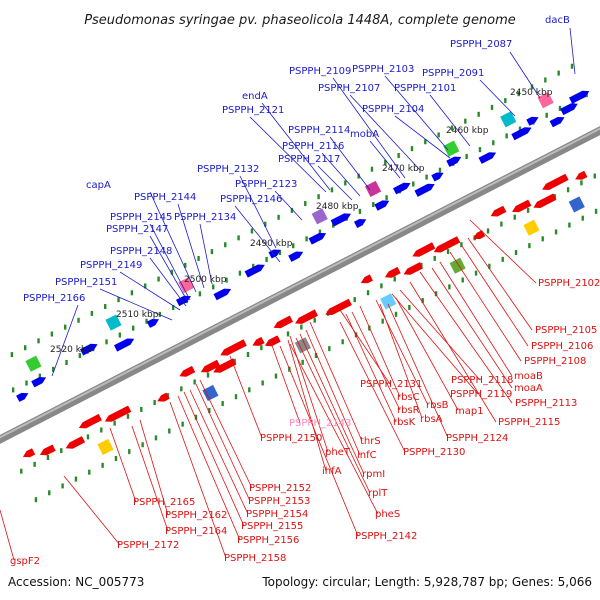  What do you see at coordinates (165, 197) in the screenshot?
I see `gene-label-PSPPH_2144: PSPPH_2144` at bounding box center [165, 197].